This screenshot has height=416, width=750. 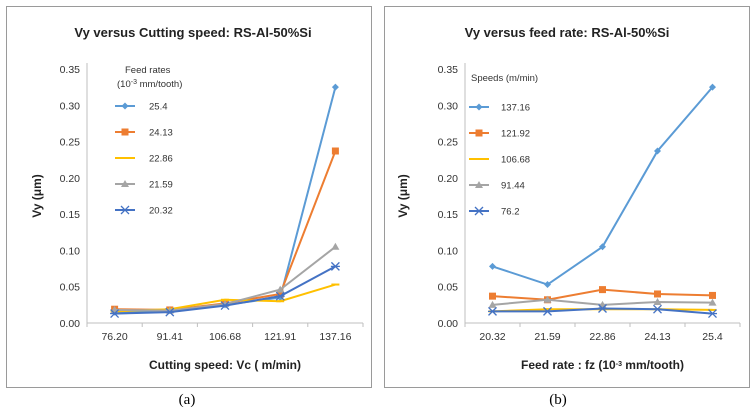 What do you see at coordinates (144, 133) in the screenshot?
I see `legend-entry: 24.13` at bounding box center [144, 133].